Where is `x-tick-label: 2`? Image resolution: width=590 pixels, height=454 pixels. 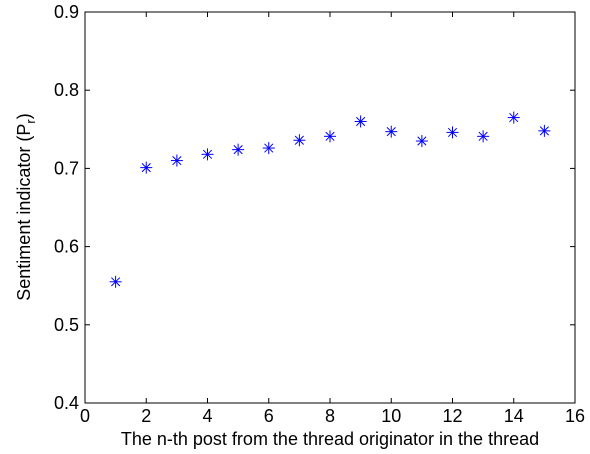 x-tick-label: 2 is located at coordinates (146, 416).